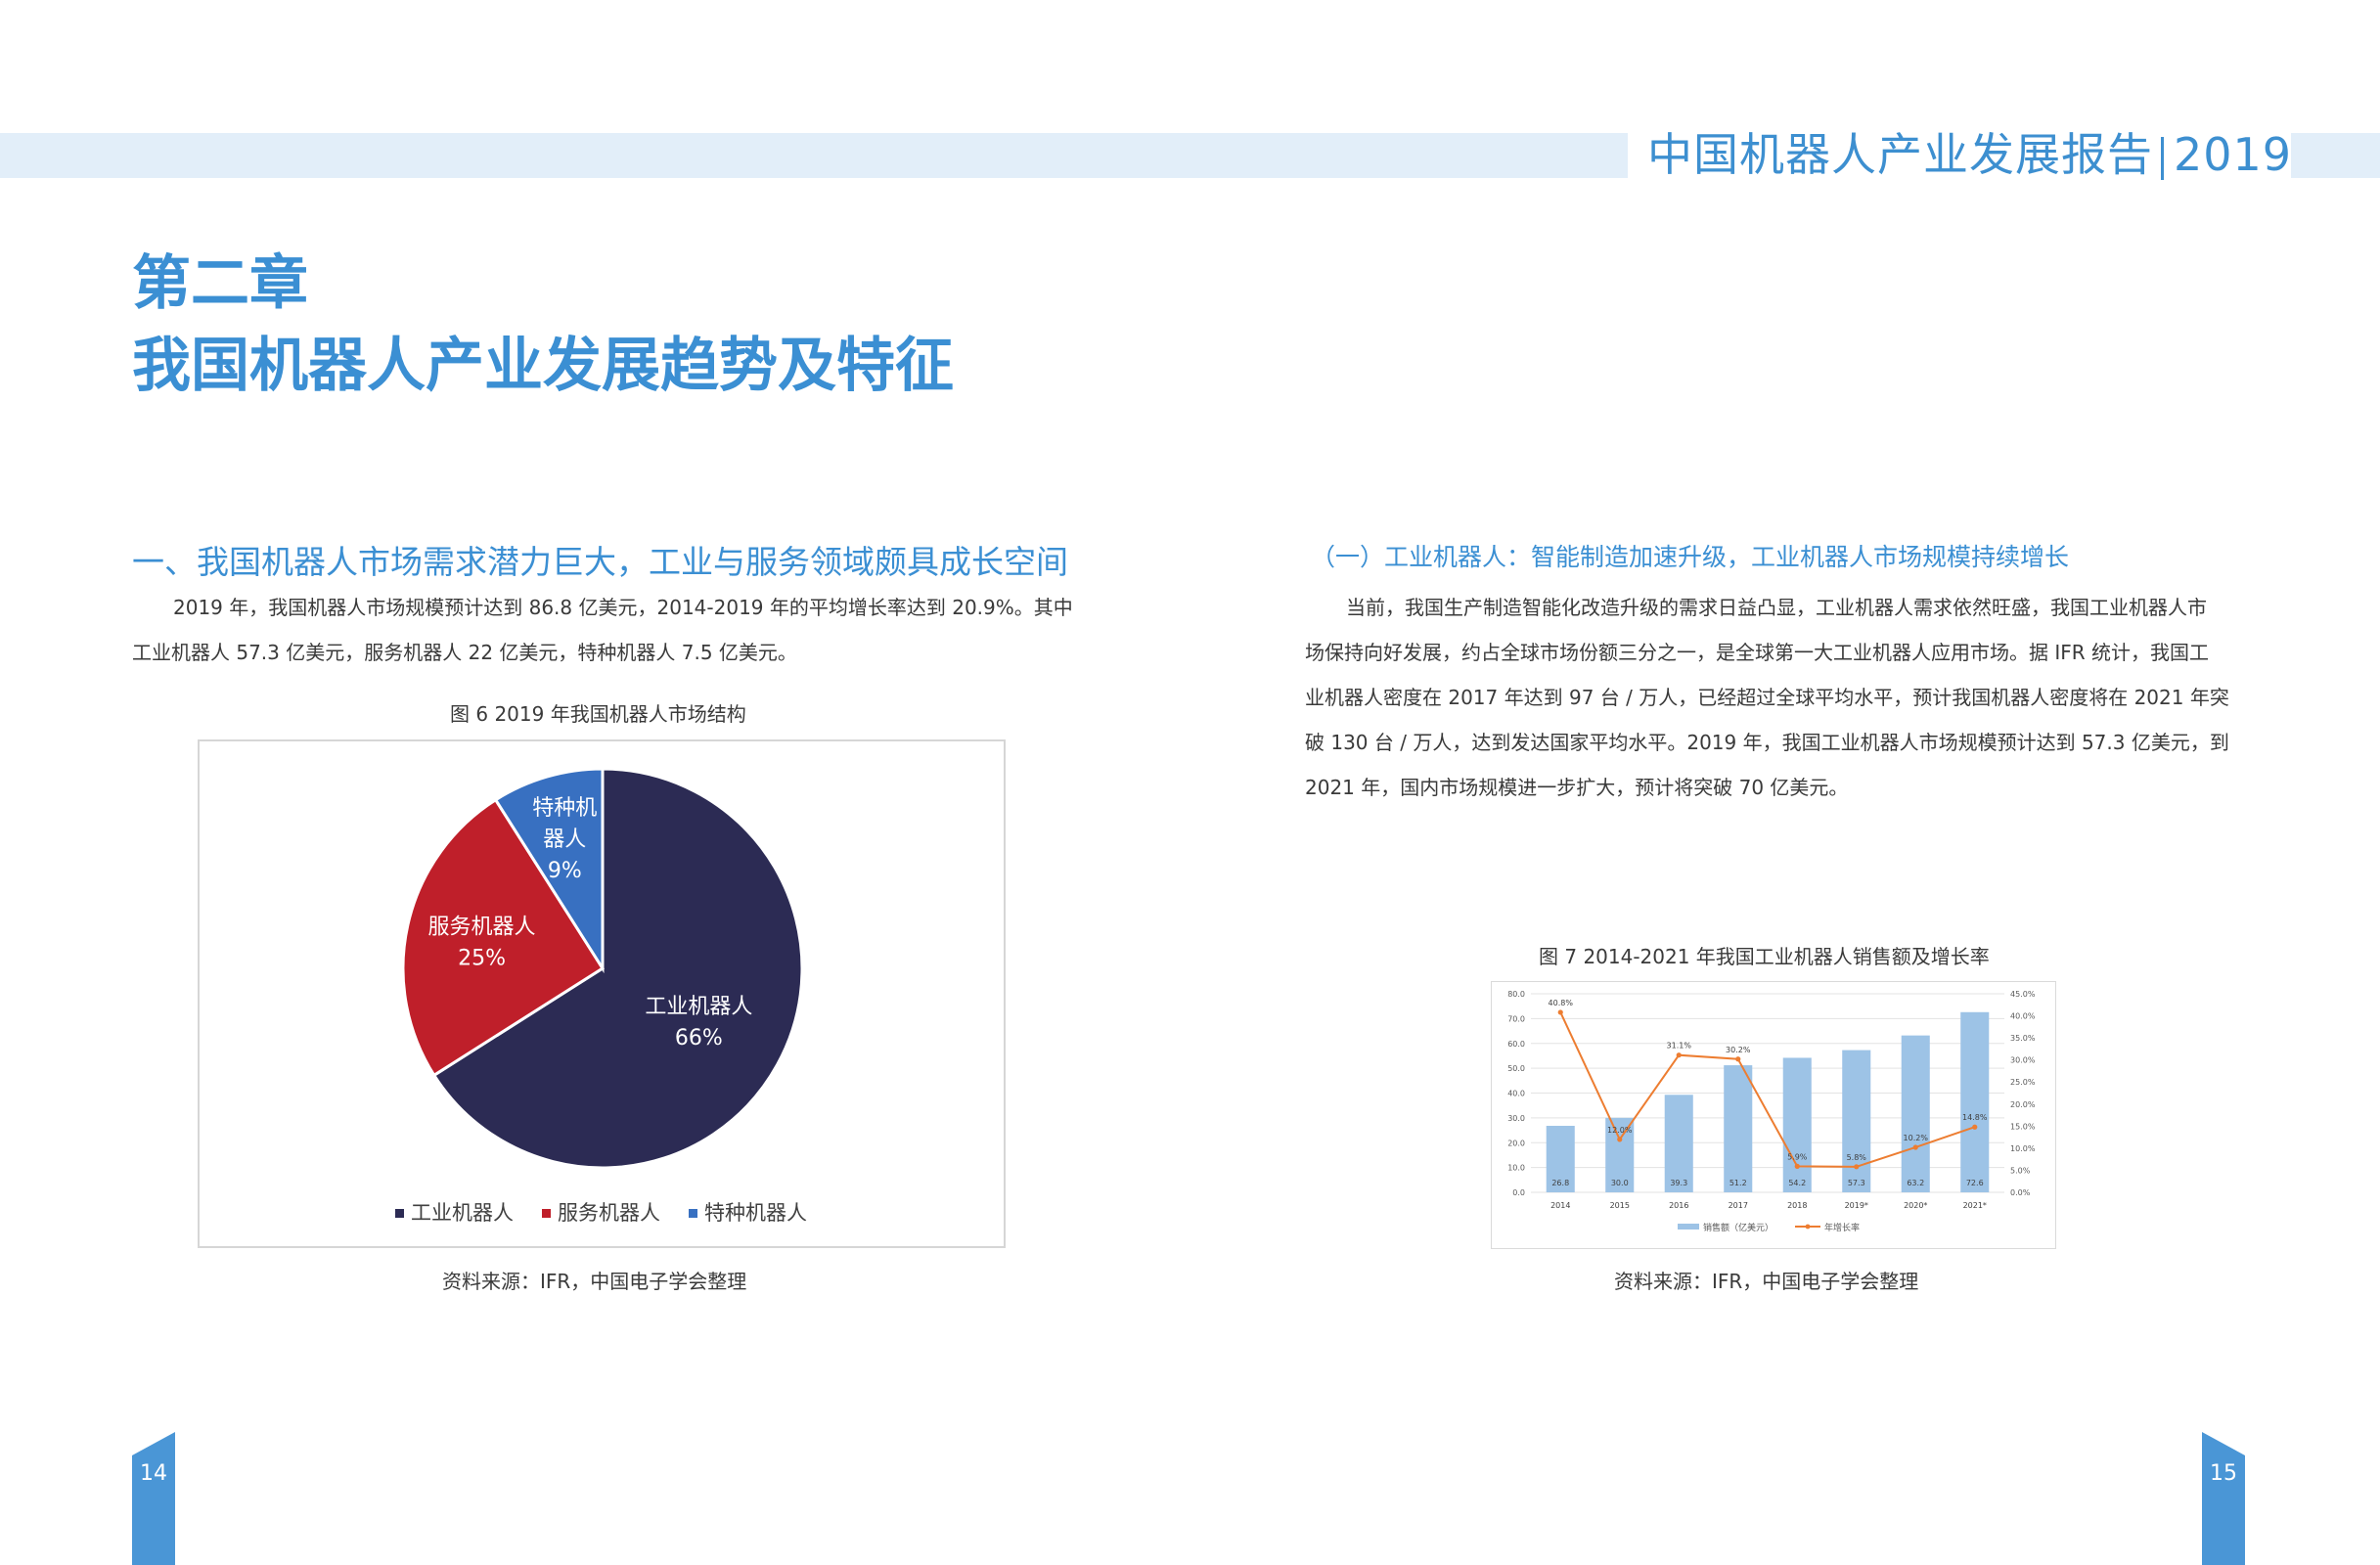  What do you see at coordinates (220, 283) in the screenshot?
I see `chapter-number: 第二章` at bounding box center [220, 283].